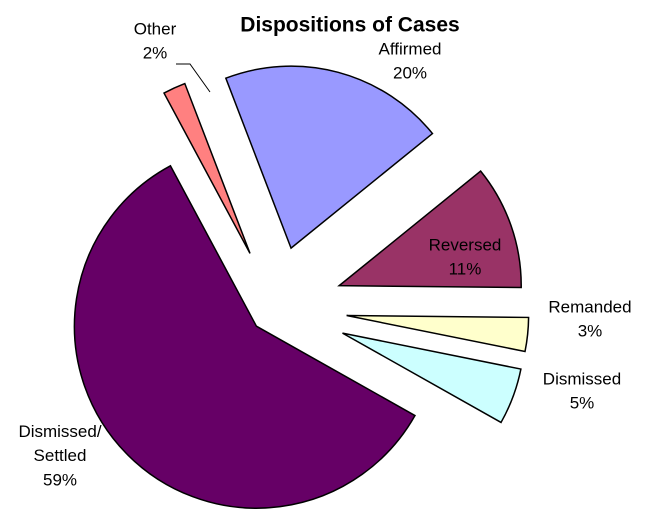 The image size is (650, 519). I want to click on slice-value-label: 2%, so click(155, 52).